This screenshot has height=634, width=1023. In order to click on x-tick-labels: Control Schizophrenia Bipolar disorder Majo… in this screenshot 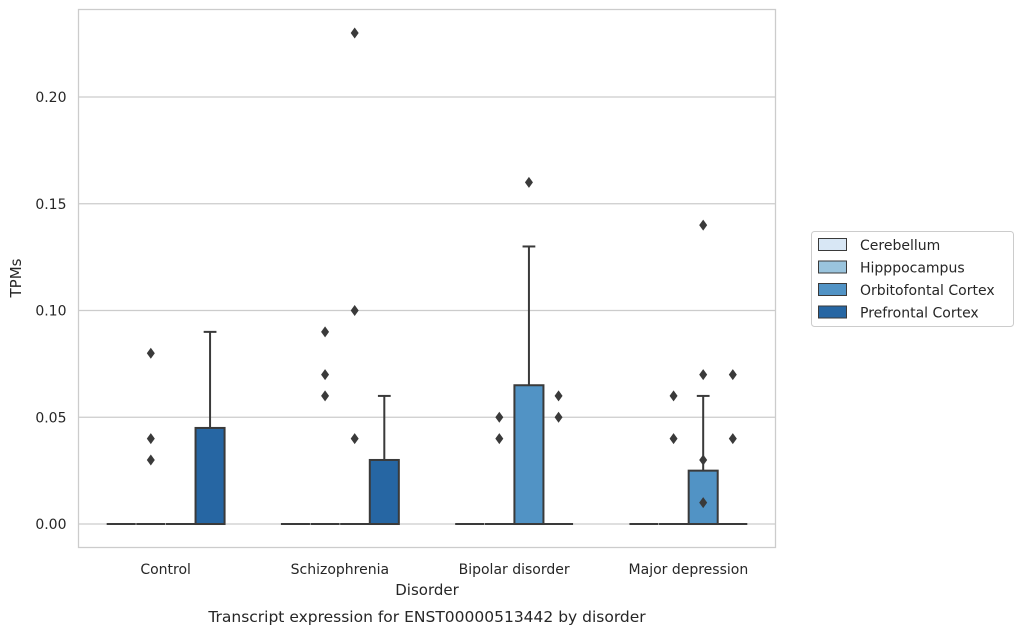, I will do `click(444, 570)`.